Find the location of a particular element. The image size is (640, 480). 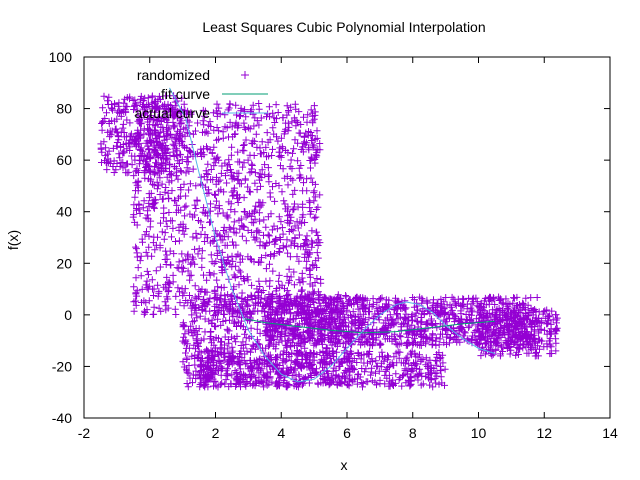

legend-label: randomized is located at coordinates (173, 75).